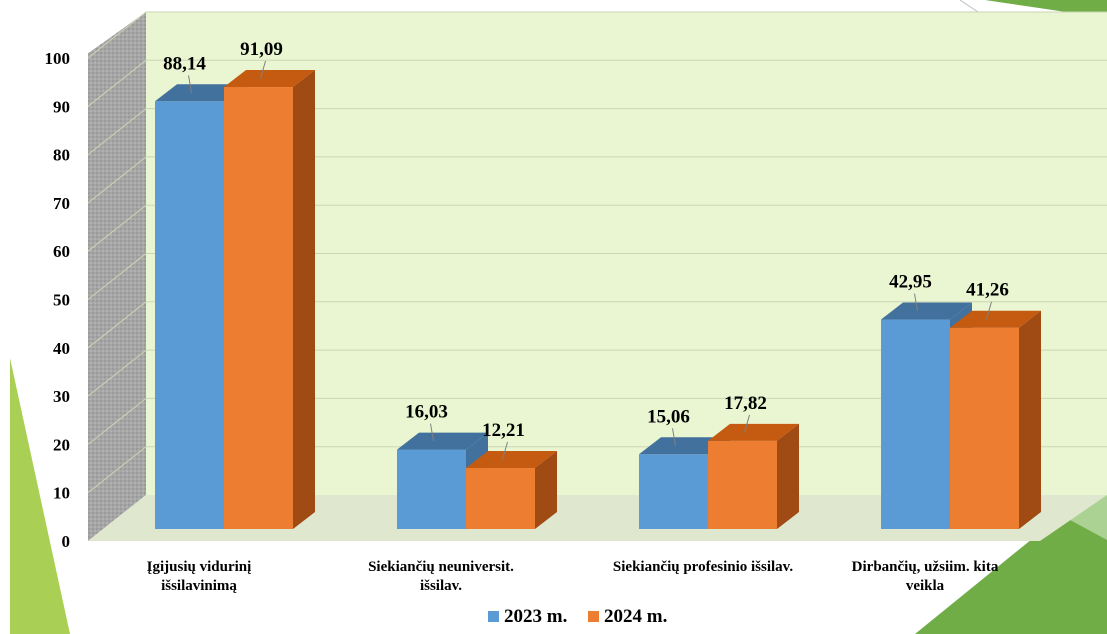 The width and height of the screenshot is (1107, 634). I want to click on category-label: Dirbančių, užsiim. kita, so click(925, 567).